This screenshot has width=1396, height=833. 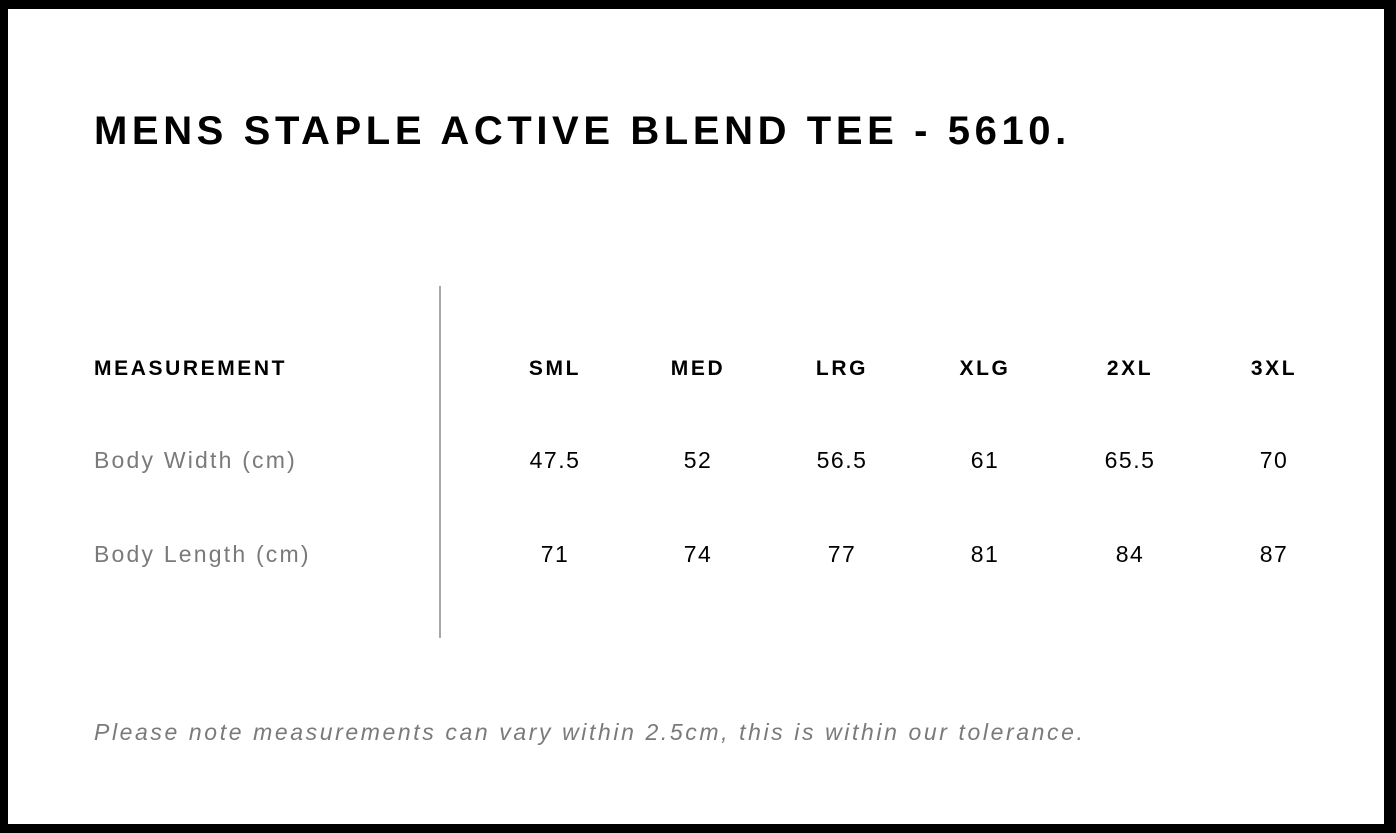 I want to click on size-header-sml: SML, so click(x=555, y=368).